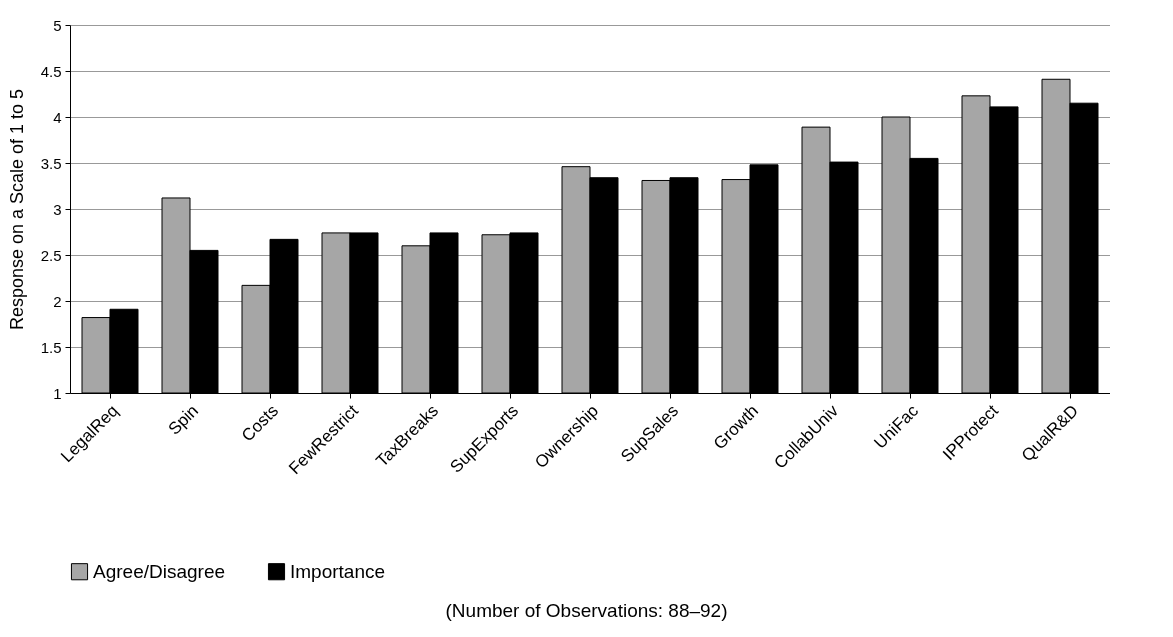 The height and width of the screenshot is (637, 1173). Describe the element at coordinates (51, 71) in the screenshot. I see `y-tick-label: 4.5` at that location.